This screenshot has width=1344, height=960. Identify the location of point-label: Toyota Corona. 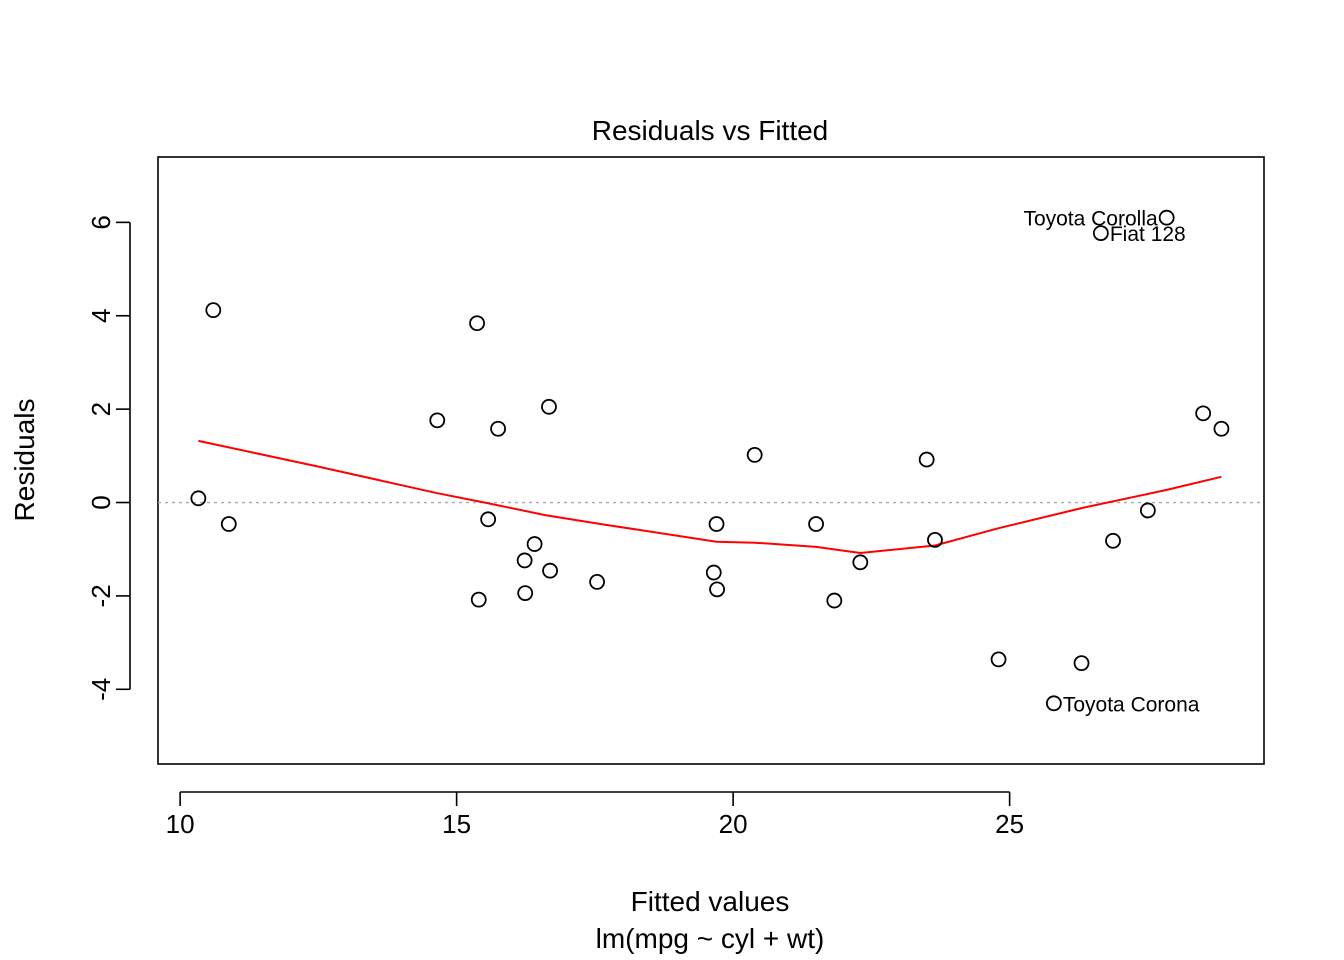
(1131, 704).